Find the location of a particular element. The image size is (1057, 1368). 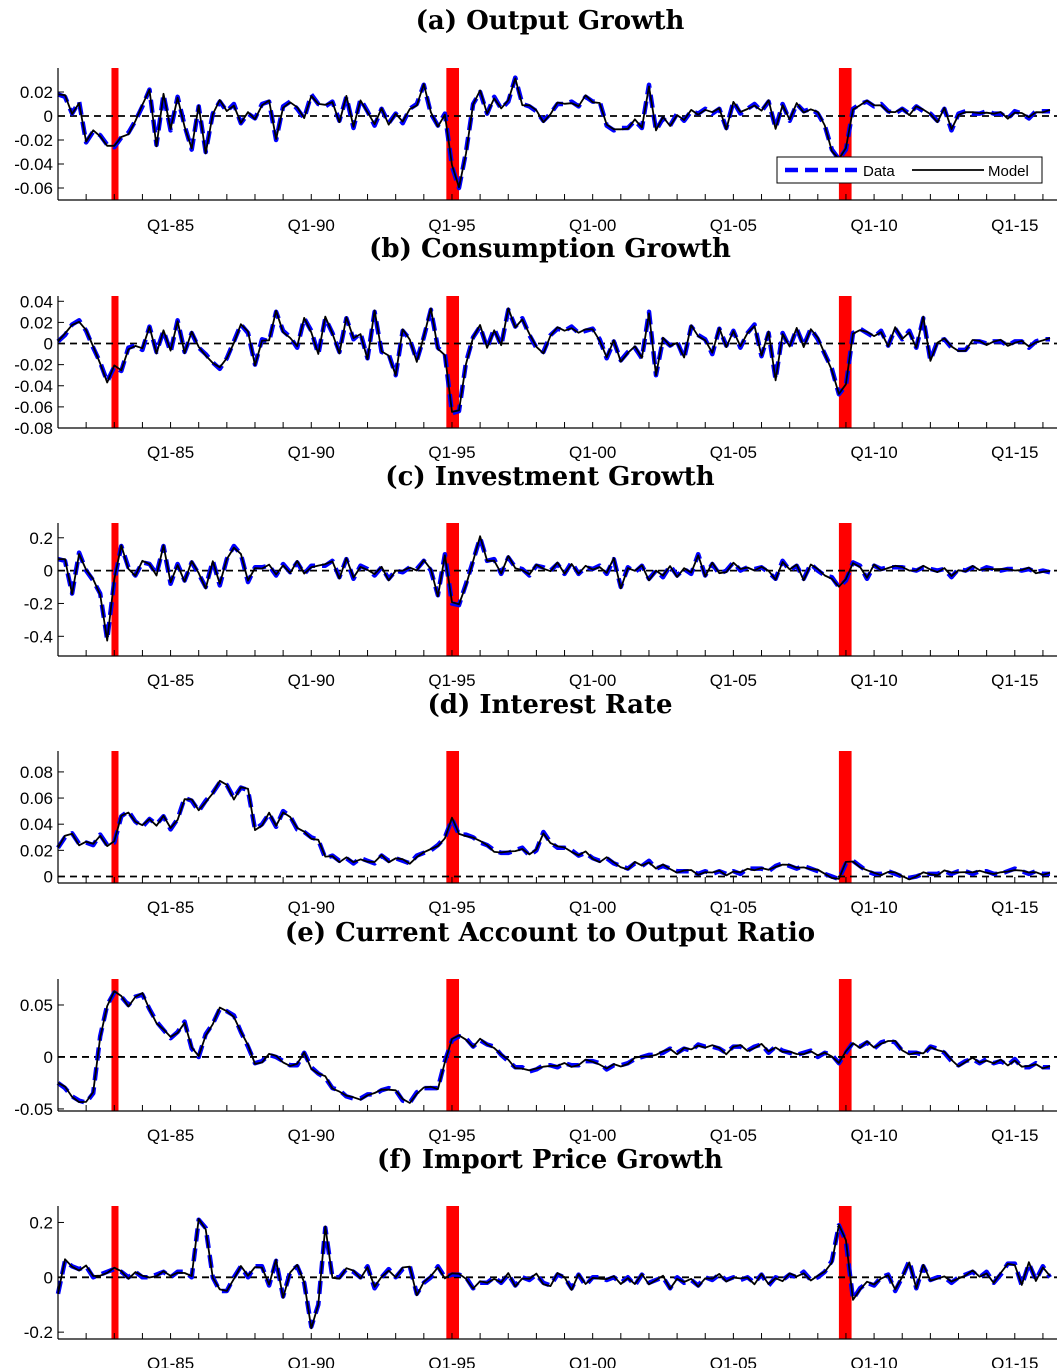

panel-title: (c) Investment Growth is located at coordinates (550, 477).